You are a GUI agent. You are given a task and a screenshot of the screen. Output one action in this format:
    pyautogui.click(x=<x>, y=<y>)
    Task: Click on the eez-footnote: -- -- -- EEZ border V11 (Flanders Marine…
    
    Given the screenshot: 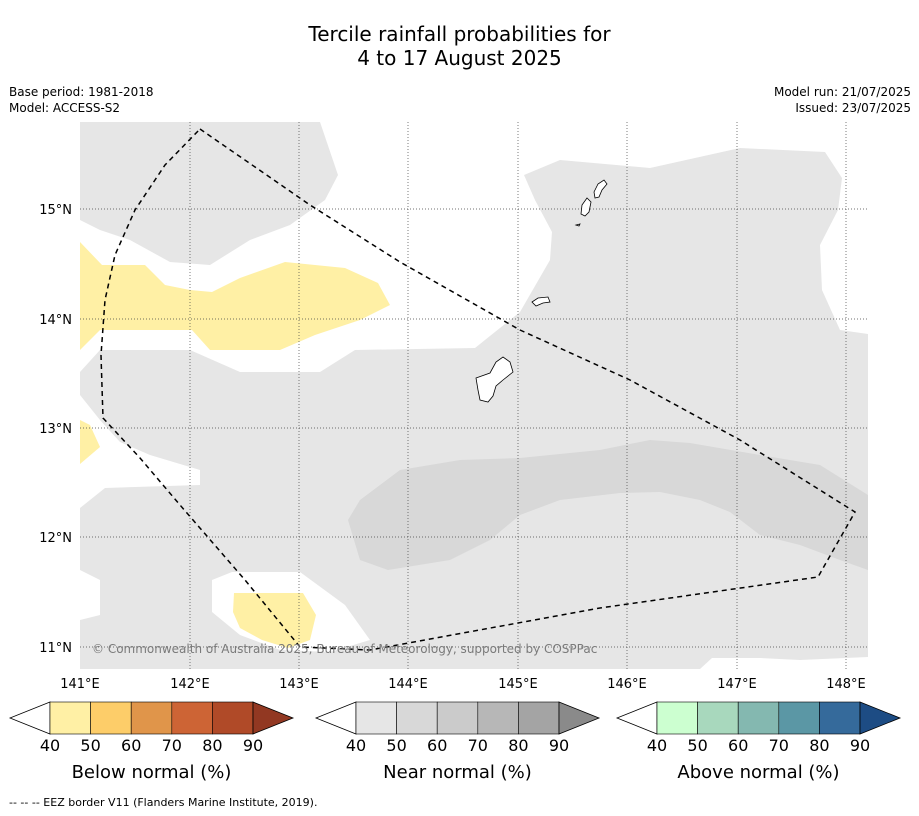 What is the action you would take?
    pyautogui.click(x=163, y=802)
    